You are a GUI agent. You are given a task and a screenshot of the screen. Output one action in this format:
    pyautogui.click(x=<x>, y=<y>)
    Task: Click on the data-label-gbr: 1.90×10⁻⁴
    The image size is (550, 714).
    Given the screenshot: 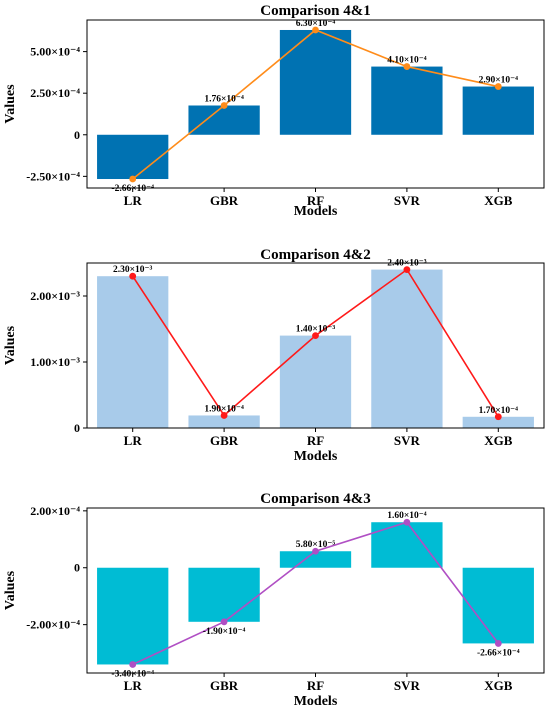 What is the action you would take?
    pyautogui.click(x=224, y=409)
    